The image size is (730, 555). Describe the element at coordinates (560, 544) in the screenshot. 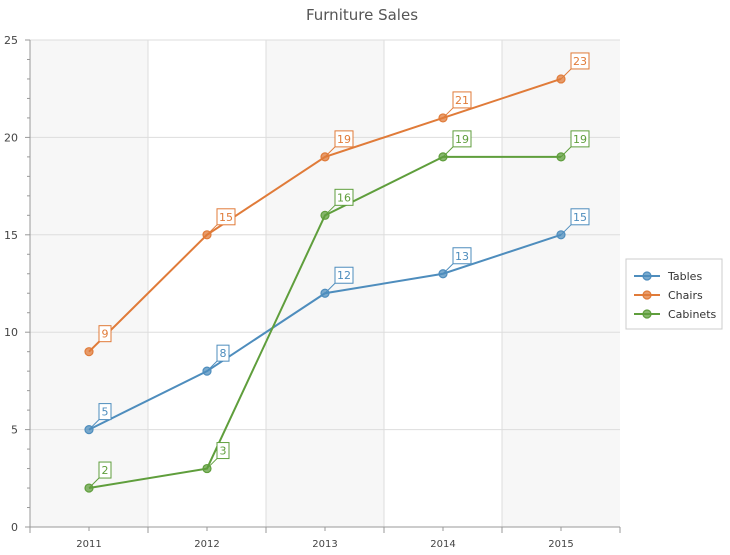

I see `x-tick-label: 2015` at that location.